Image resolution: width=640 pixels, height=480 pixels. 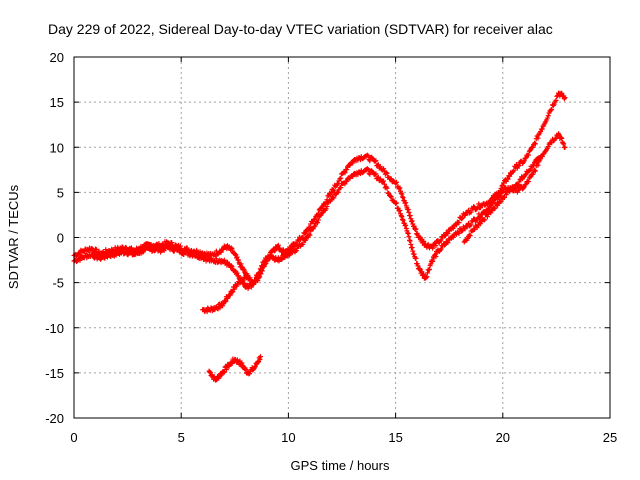 I want to click on y-tick-label: -5, so click(x=58, y=283).